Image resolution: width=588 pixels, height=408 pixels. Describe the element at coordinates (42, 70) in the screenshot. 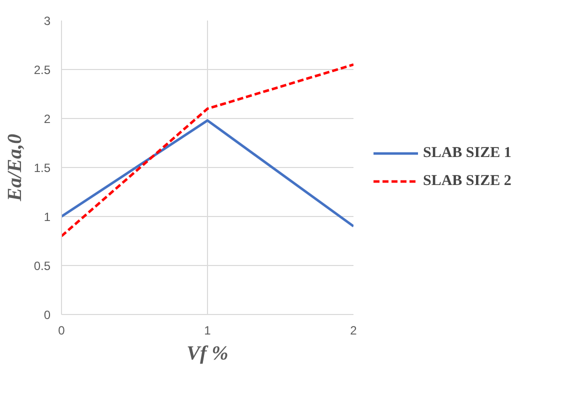

I see `y-tick-label: 2.5` at that location.